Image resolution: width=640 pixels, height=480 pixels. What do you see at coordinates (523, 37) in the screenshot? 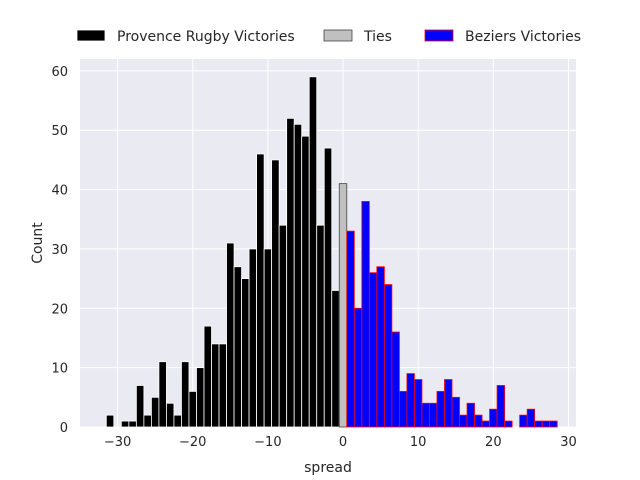
I see `legend-label-2: Beziers Victories` at bounding box center [523, 37].